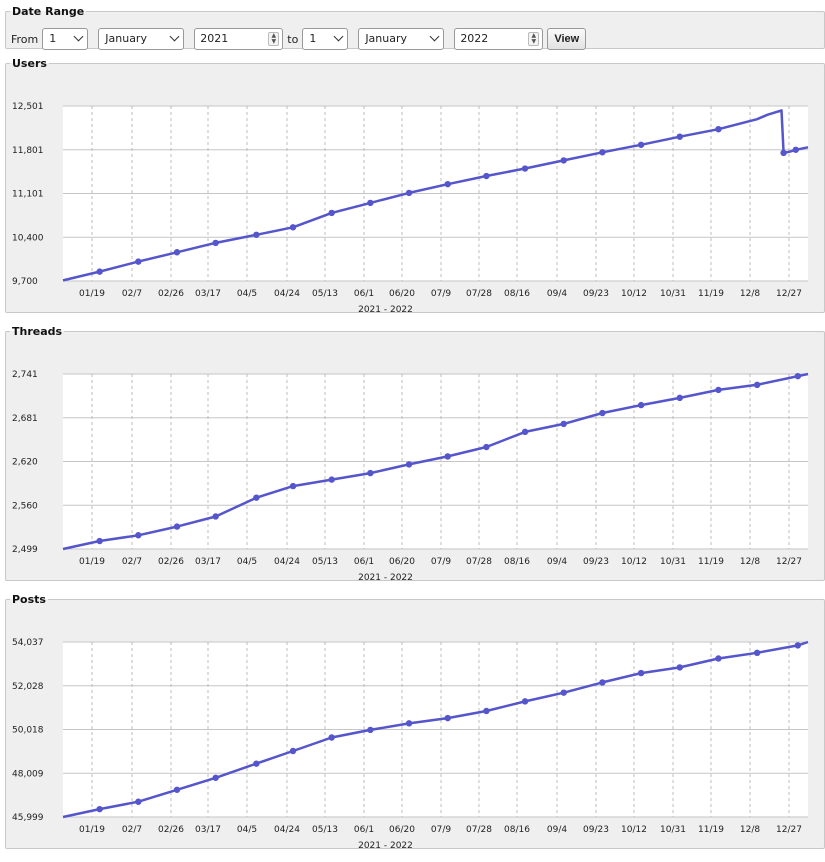 The image size is (825, 862). I want to click on y-tick-label: 52,028, so click(28, 687).